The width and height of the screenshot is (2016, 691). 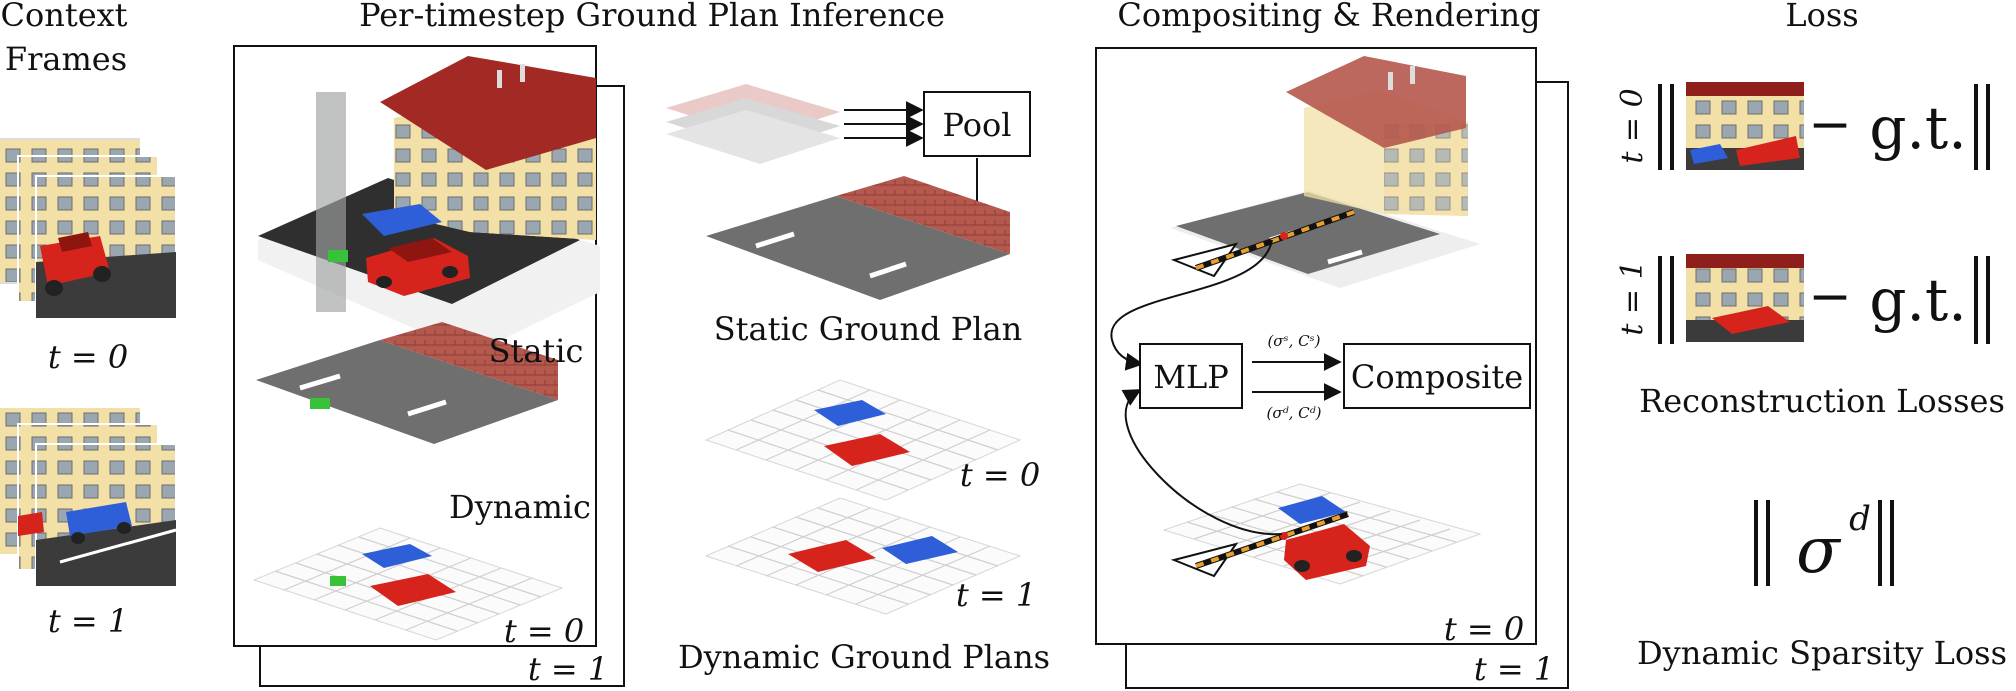 I want to click on sparsity-sigma: σ, so click(x=1819, y=551).